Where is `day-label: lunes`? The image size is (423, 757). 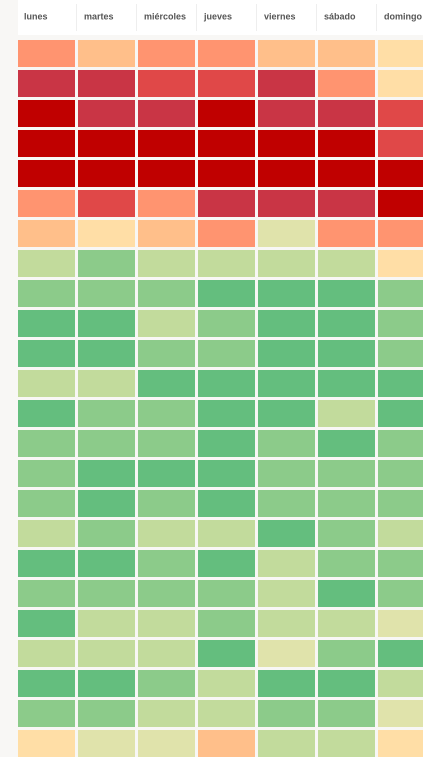 day-label: lunes is located at coordinates (36, 16).